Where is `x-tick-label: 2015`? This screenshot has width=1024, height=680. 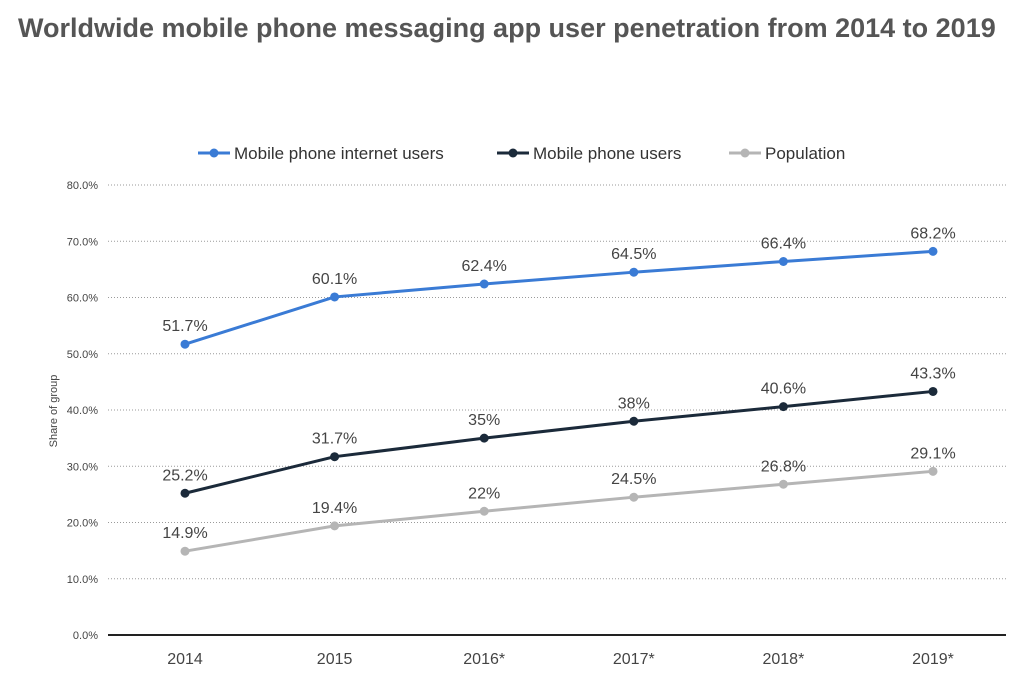
x-tick-label: 2015 is located at coordinates (335, 659).